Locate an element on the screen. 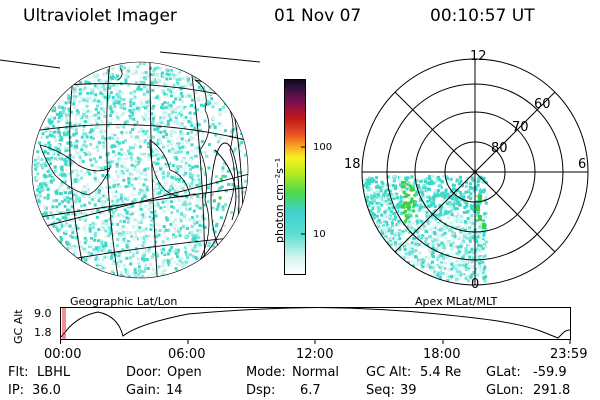 The height and width of the screenshot is (400, 600). glon-value: 291.8 is located at coordinates (552, 390).